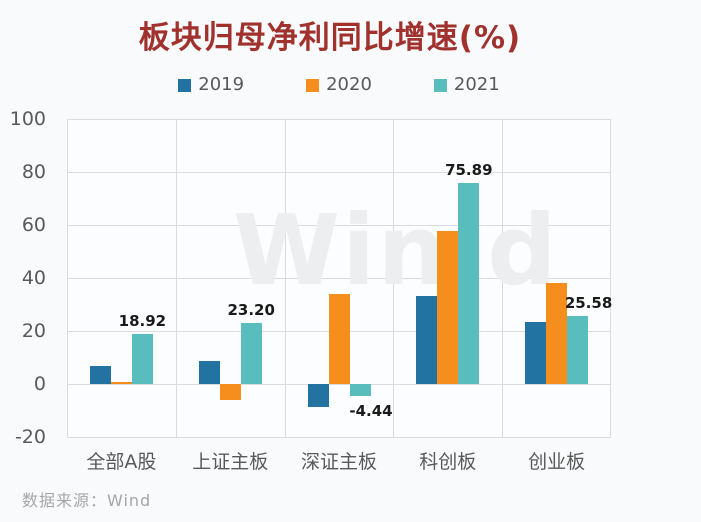 Image resolution: width=701 pixels, height=522 pixels. What do you see at coordinates (121, 462) in the screenshot?
I see `x-category-label: 全部A股` at bounding box center [121, 462].